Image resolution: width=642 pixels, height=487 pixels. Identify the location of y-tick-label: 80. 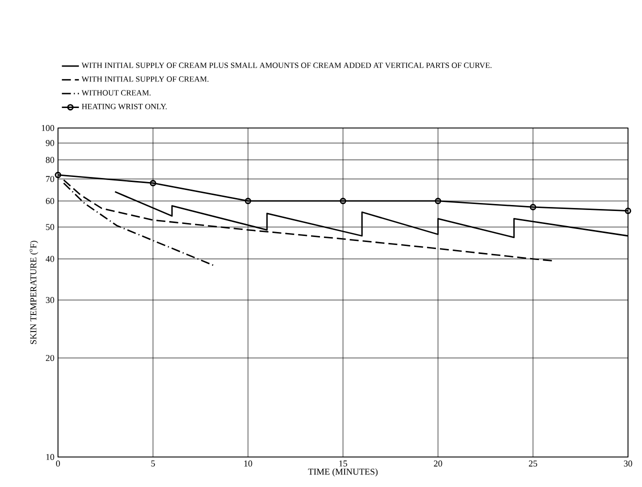
(50, 159).